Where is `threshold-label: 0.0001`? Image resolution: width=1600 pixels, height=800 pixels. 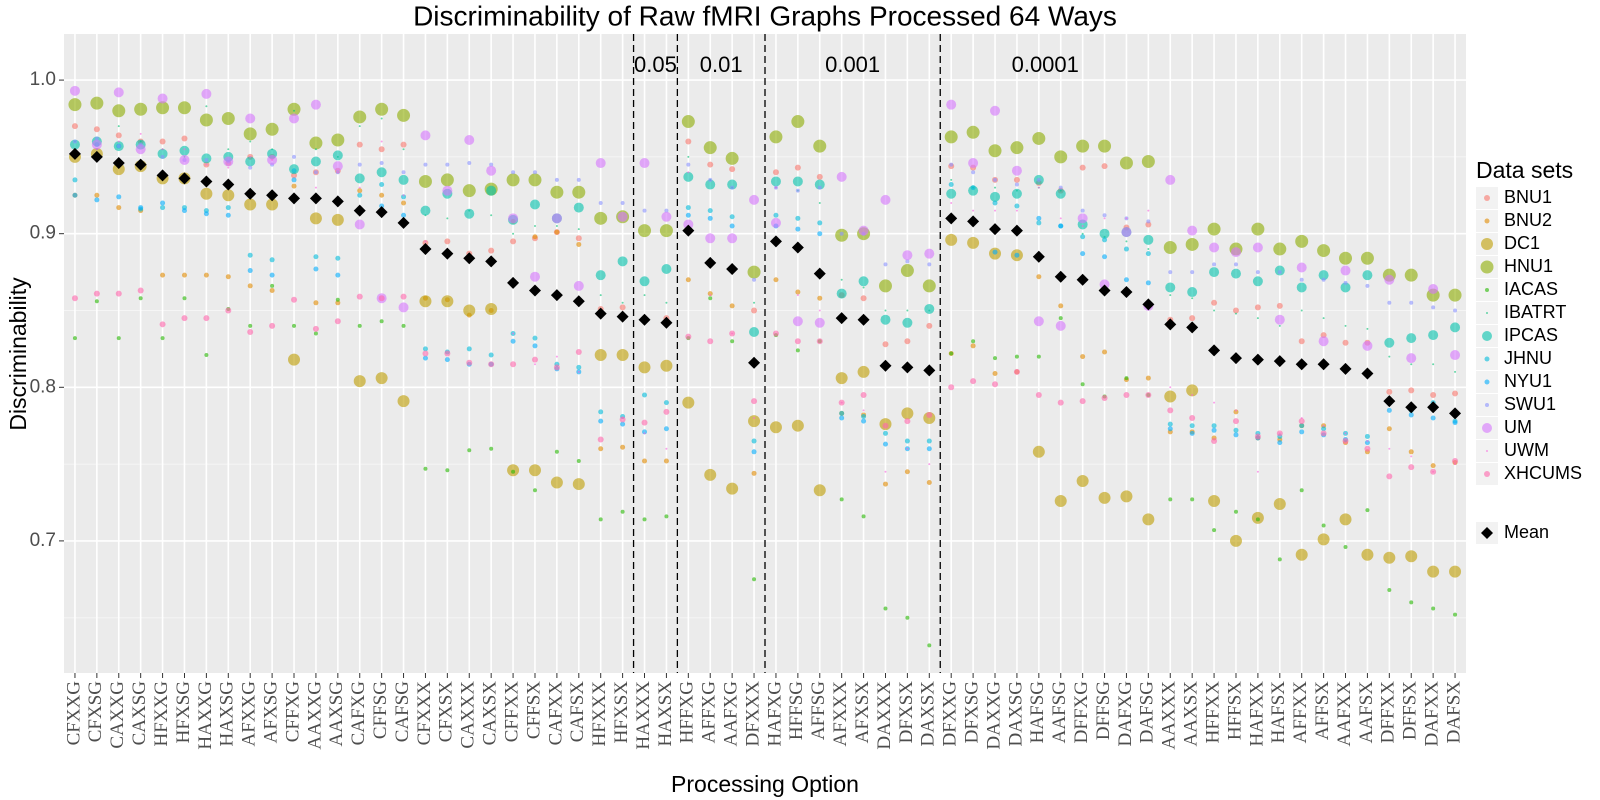
threshold-label: 0.0001 is located at coordinates (1045, 64).